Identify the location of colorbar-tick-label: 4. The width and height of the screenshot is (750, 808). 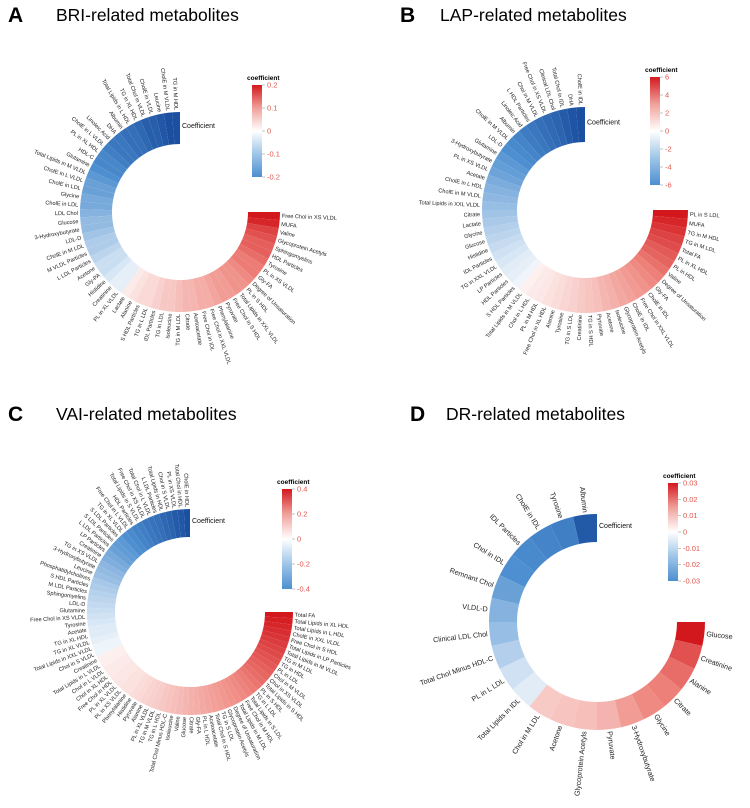
(667, 95).